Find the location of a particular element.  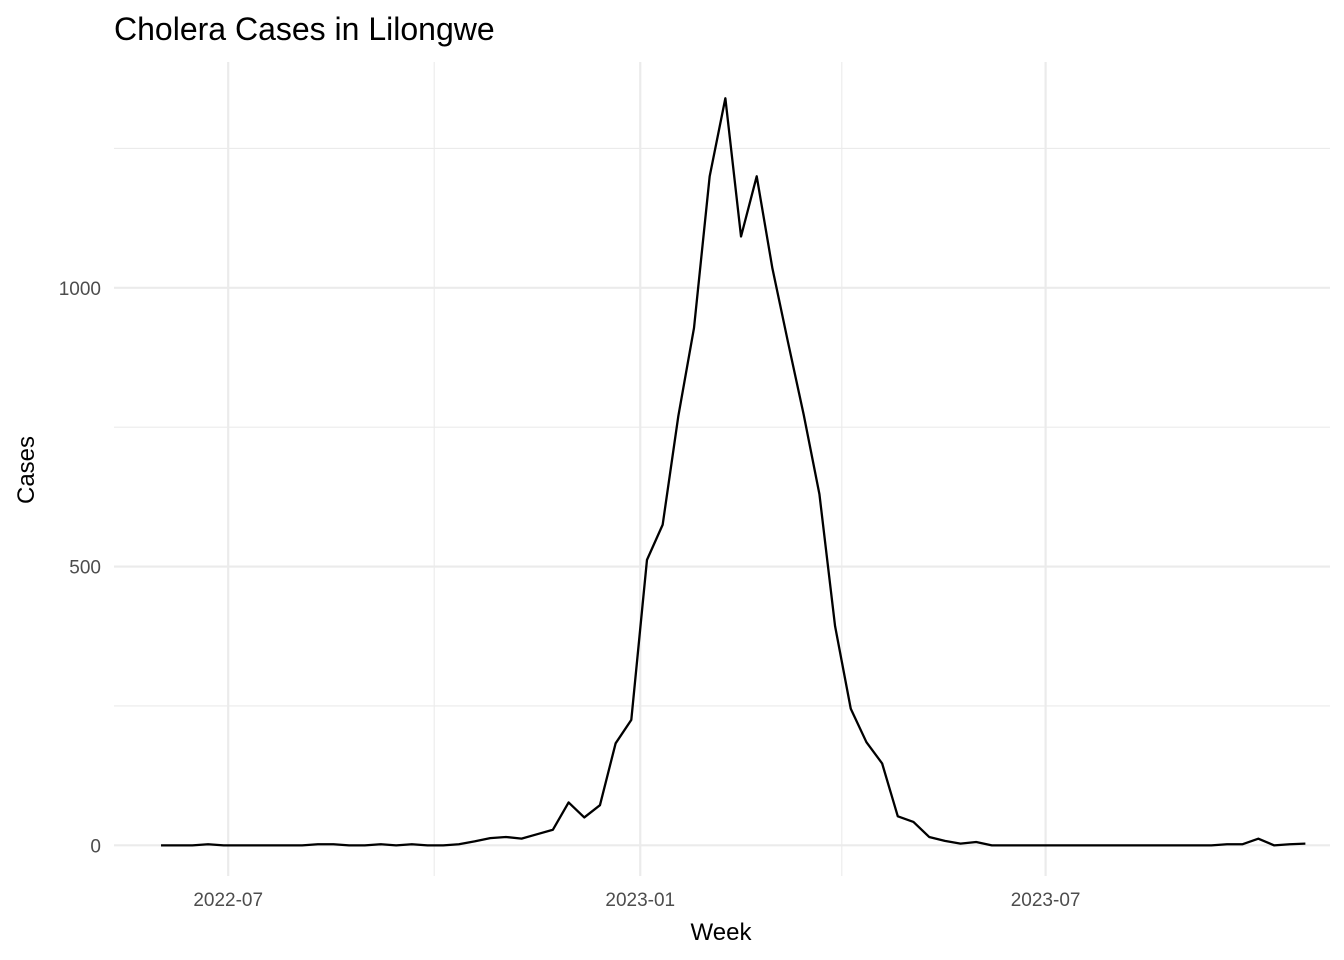

x-axis-tick-labels: 2022-07 2023-01 2023-07 is located at coordinates (636, 900).